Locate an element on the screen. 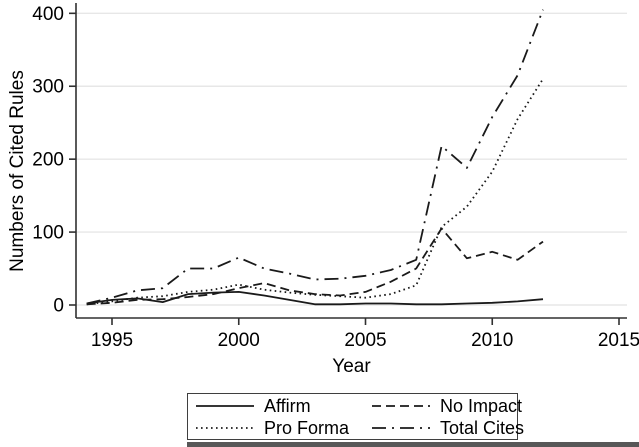  x-tick-label: 2010 is located at coordinates (492, 340).